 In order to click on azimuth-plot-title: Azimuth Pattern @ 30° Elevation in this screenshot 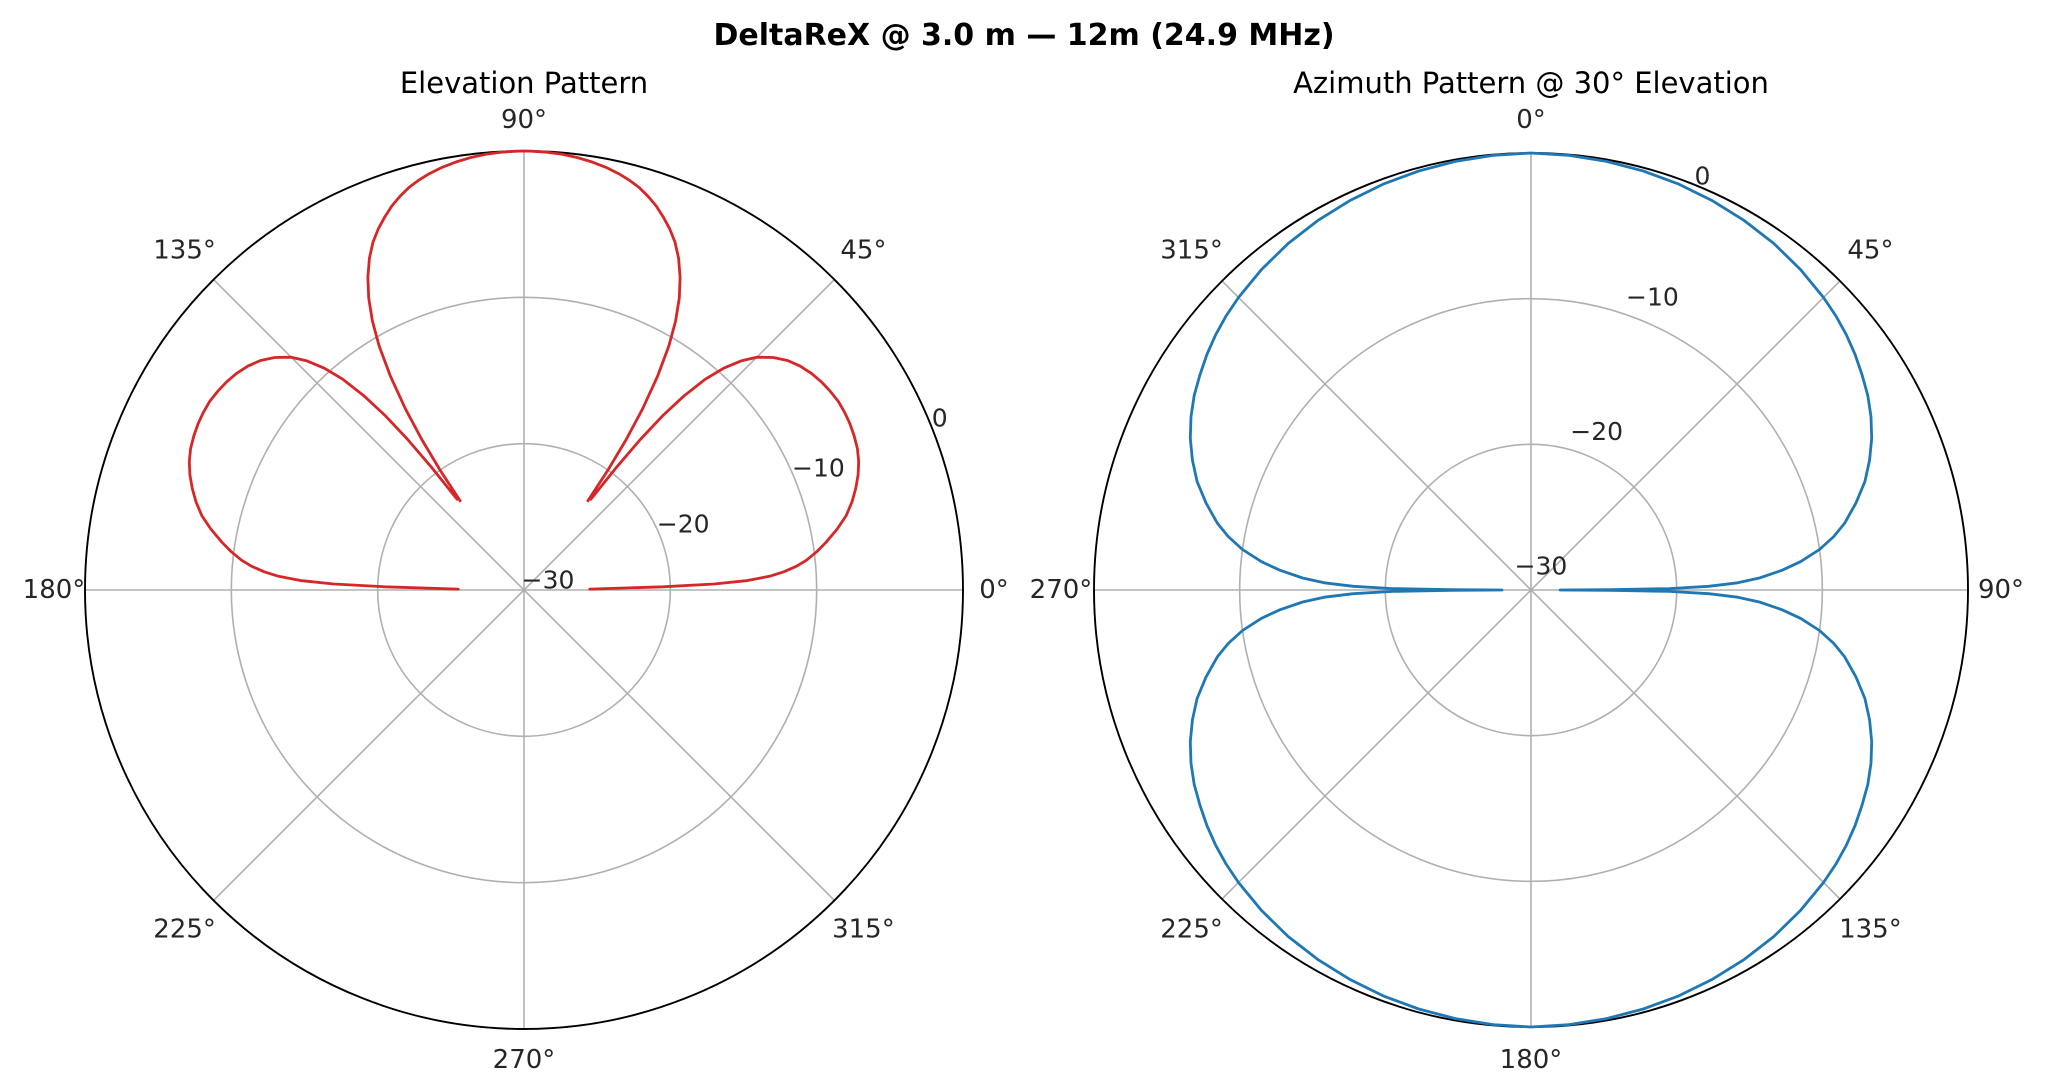, I will do `click(1531, 83)`.